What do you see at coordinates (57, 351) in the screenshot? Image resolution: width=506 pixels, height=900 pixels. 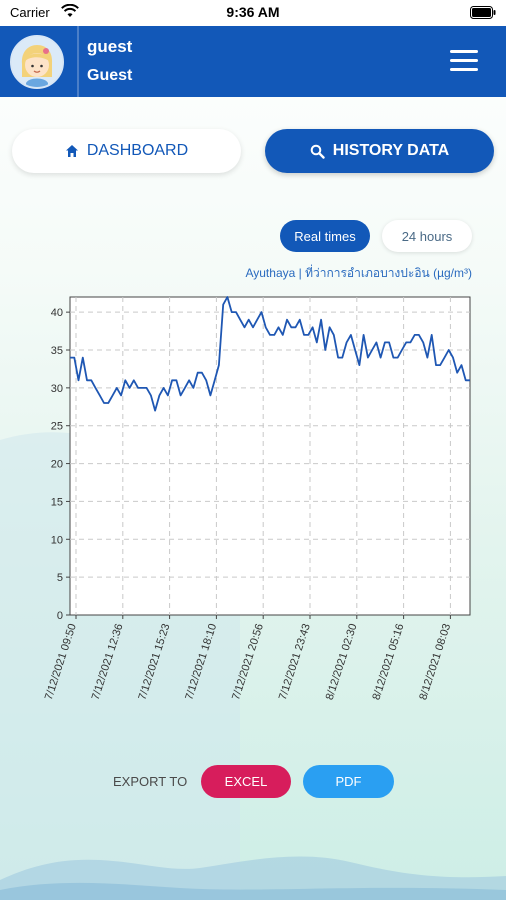 I see `y-tick-label: 35` at bounding box center [57, 351].